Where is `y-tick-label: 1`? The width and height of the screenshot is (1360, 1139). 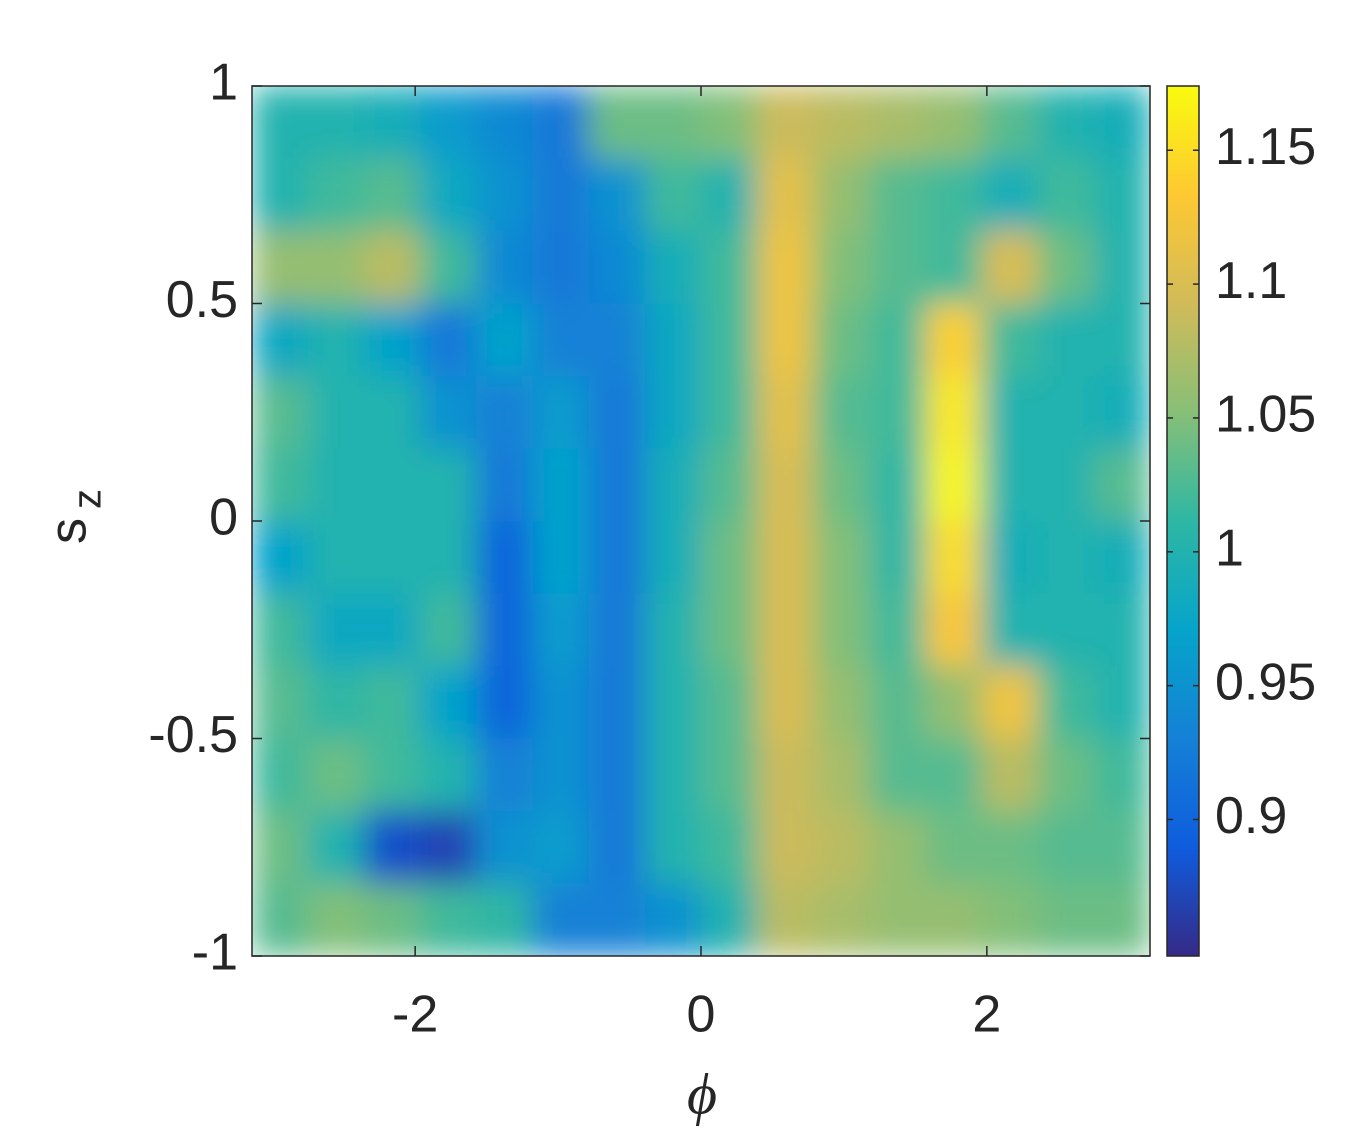
y-tick-label: 1 is located at coordinates (223, 83).